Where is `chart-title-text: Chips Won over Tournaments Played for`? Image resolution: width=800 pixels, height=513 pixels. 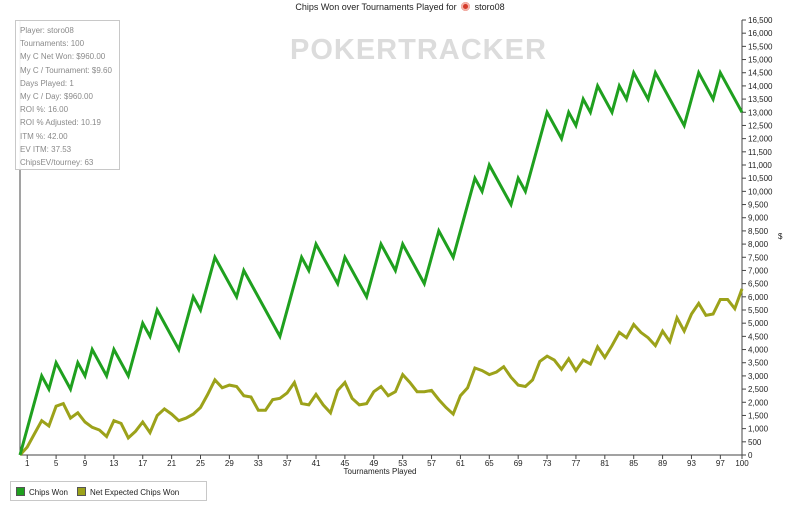 chart-title-text: Chips Won over Tournaments Played for is located at coordinates (376, 7).